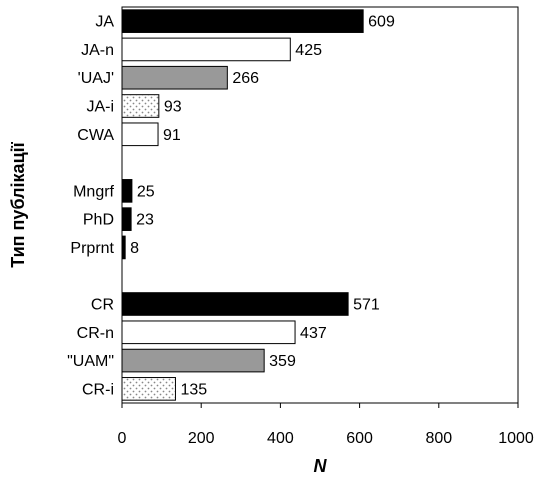 The width and height of the screenshot is (546, 482). I want to click on category-label: "UAM", so click(90, 361).